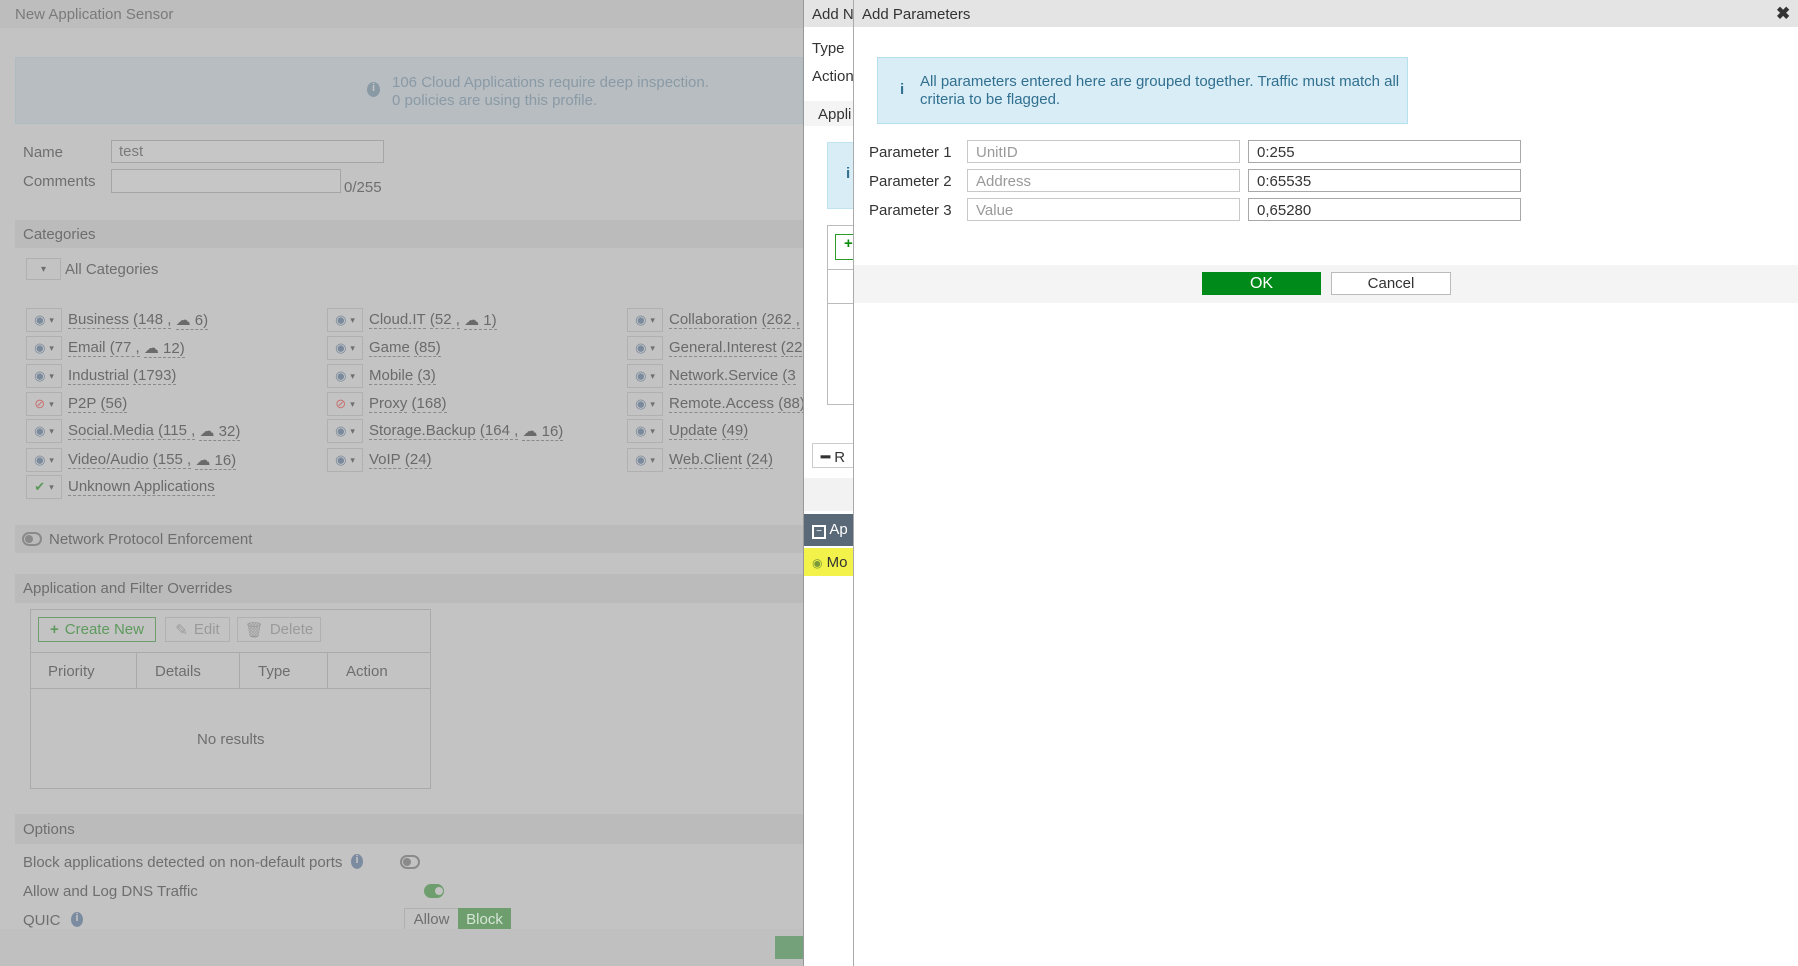 Image resolution: width=1798 pixels, height=966 pixels. I want to click on category-link: Mobile, so click(391, 376).